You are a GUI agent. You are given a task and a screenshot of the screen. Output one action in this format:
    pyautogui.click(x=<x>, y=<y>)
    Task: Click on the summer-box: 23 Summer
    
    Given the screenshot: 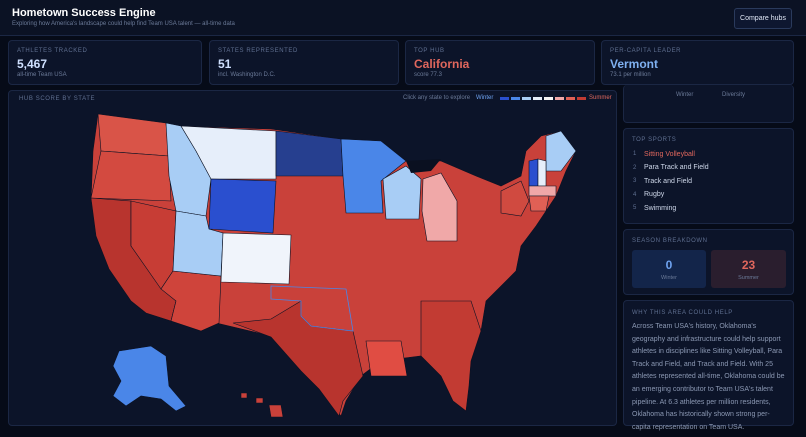 What is the action you would take?
    pyautogui.click(x=748, y=269)
    